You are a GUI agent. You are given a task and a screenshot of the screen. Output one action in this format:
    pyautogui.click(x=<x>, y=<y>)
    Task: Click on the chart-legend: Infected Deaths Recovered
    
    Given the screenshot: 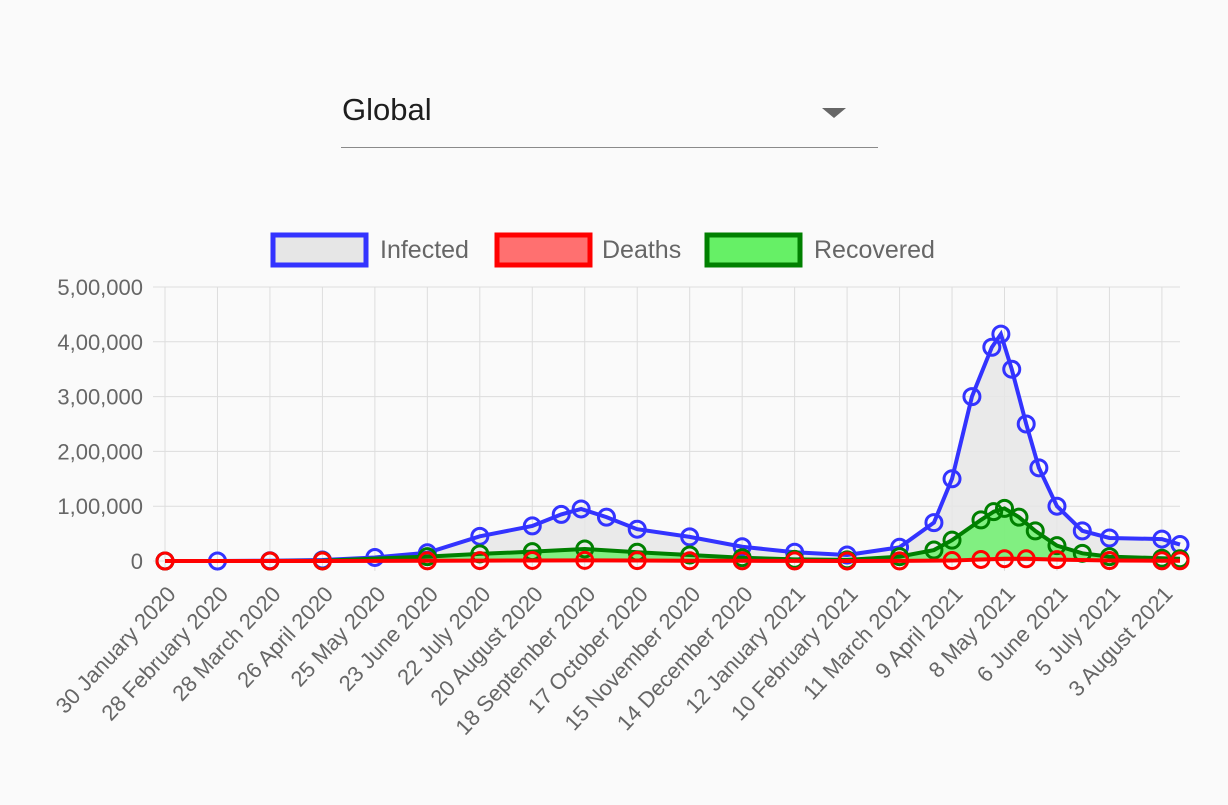 What is the action you would take?
    pyautogui.click(x=602, y=250)
    